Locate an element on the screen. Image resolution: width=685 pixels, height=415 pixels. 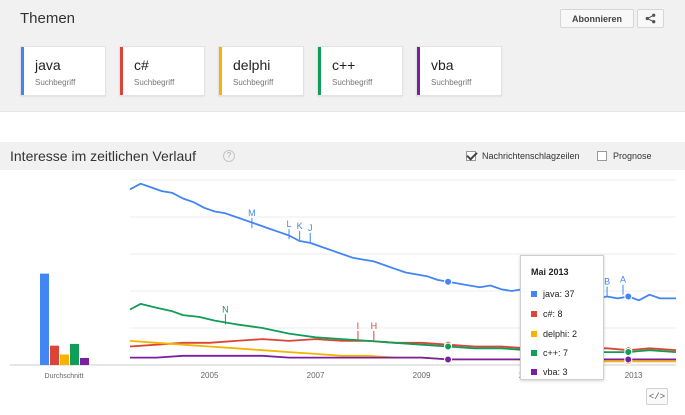
embed-button: </> is located at coordinates (657, 396).